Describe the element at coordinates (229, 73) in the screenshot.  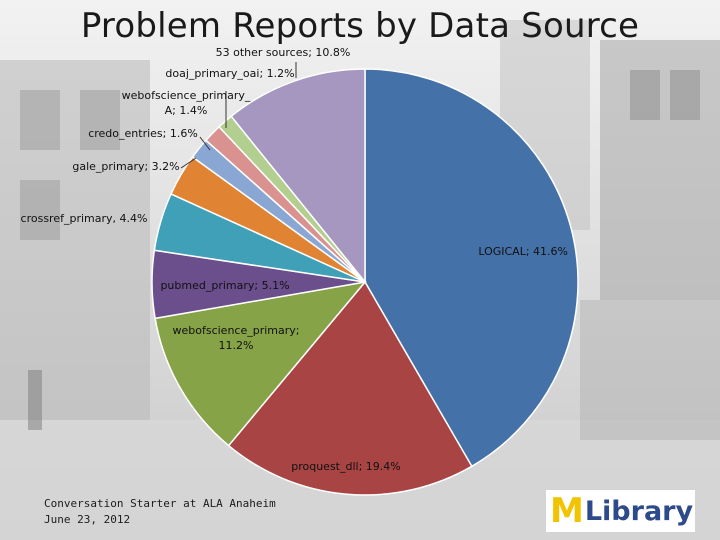
I see `slice-label-doaj-primary-oai: doaj_primary_oai; 1.2%` at that location.